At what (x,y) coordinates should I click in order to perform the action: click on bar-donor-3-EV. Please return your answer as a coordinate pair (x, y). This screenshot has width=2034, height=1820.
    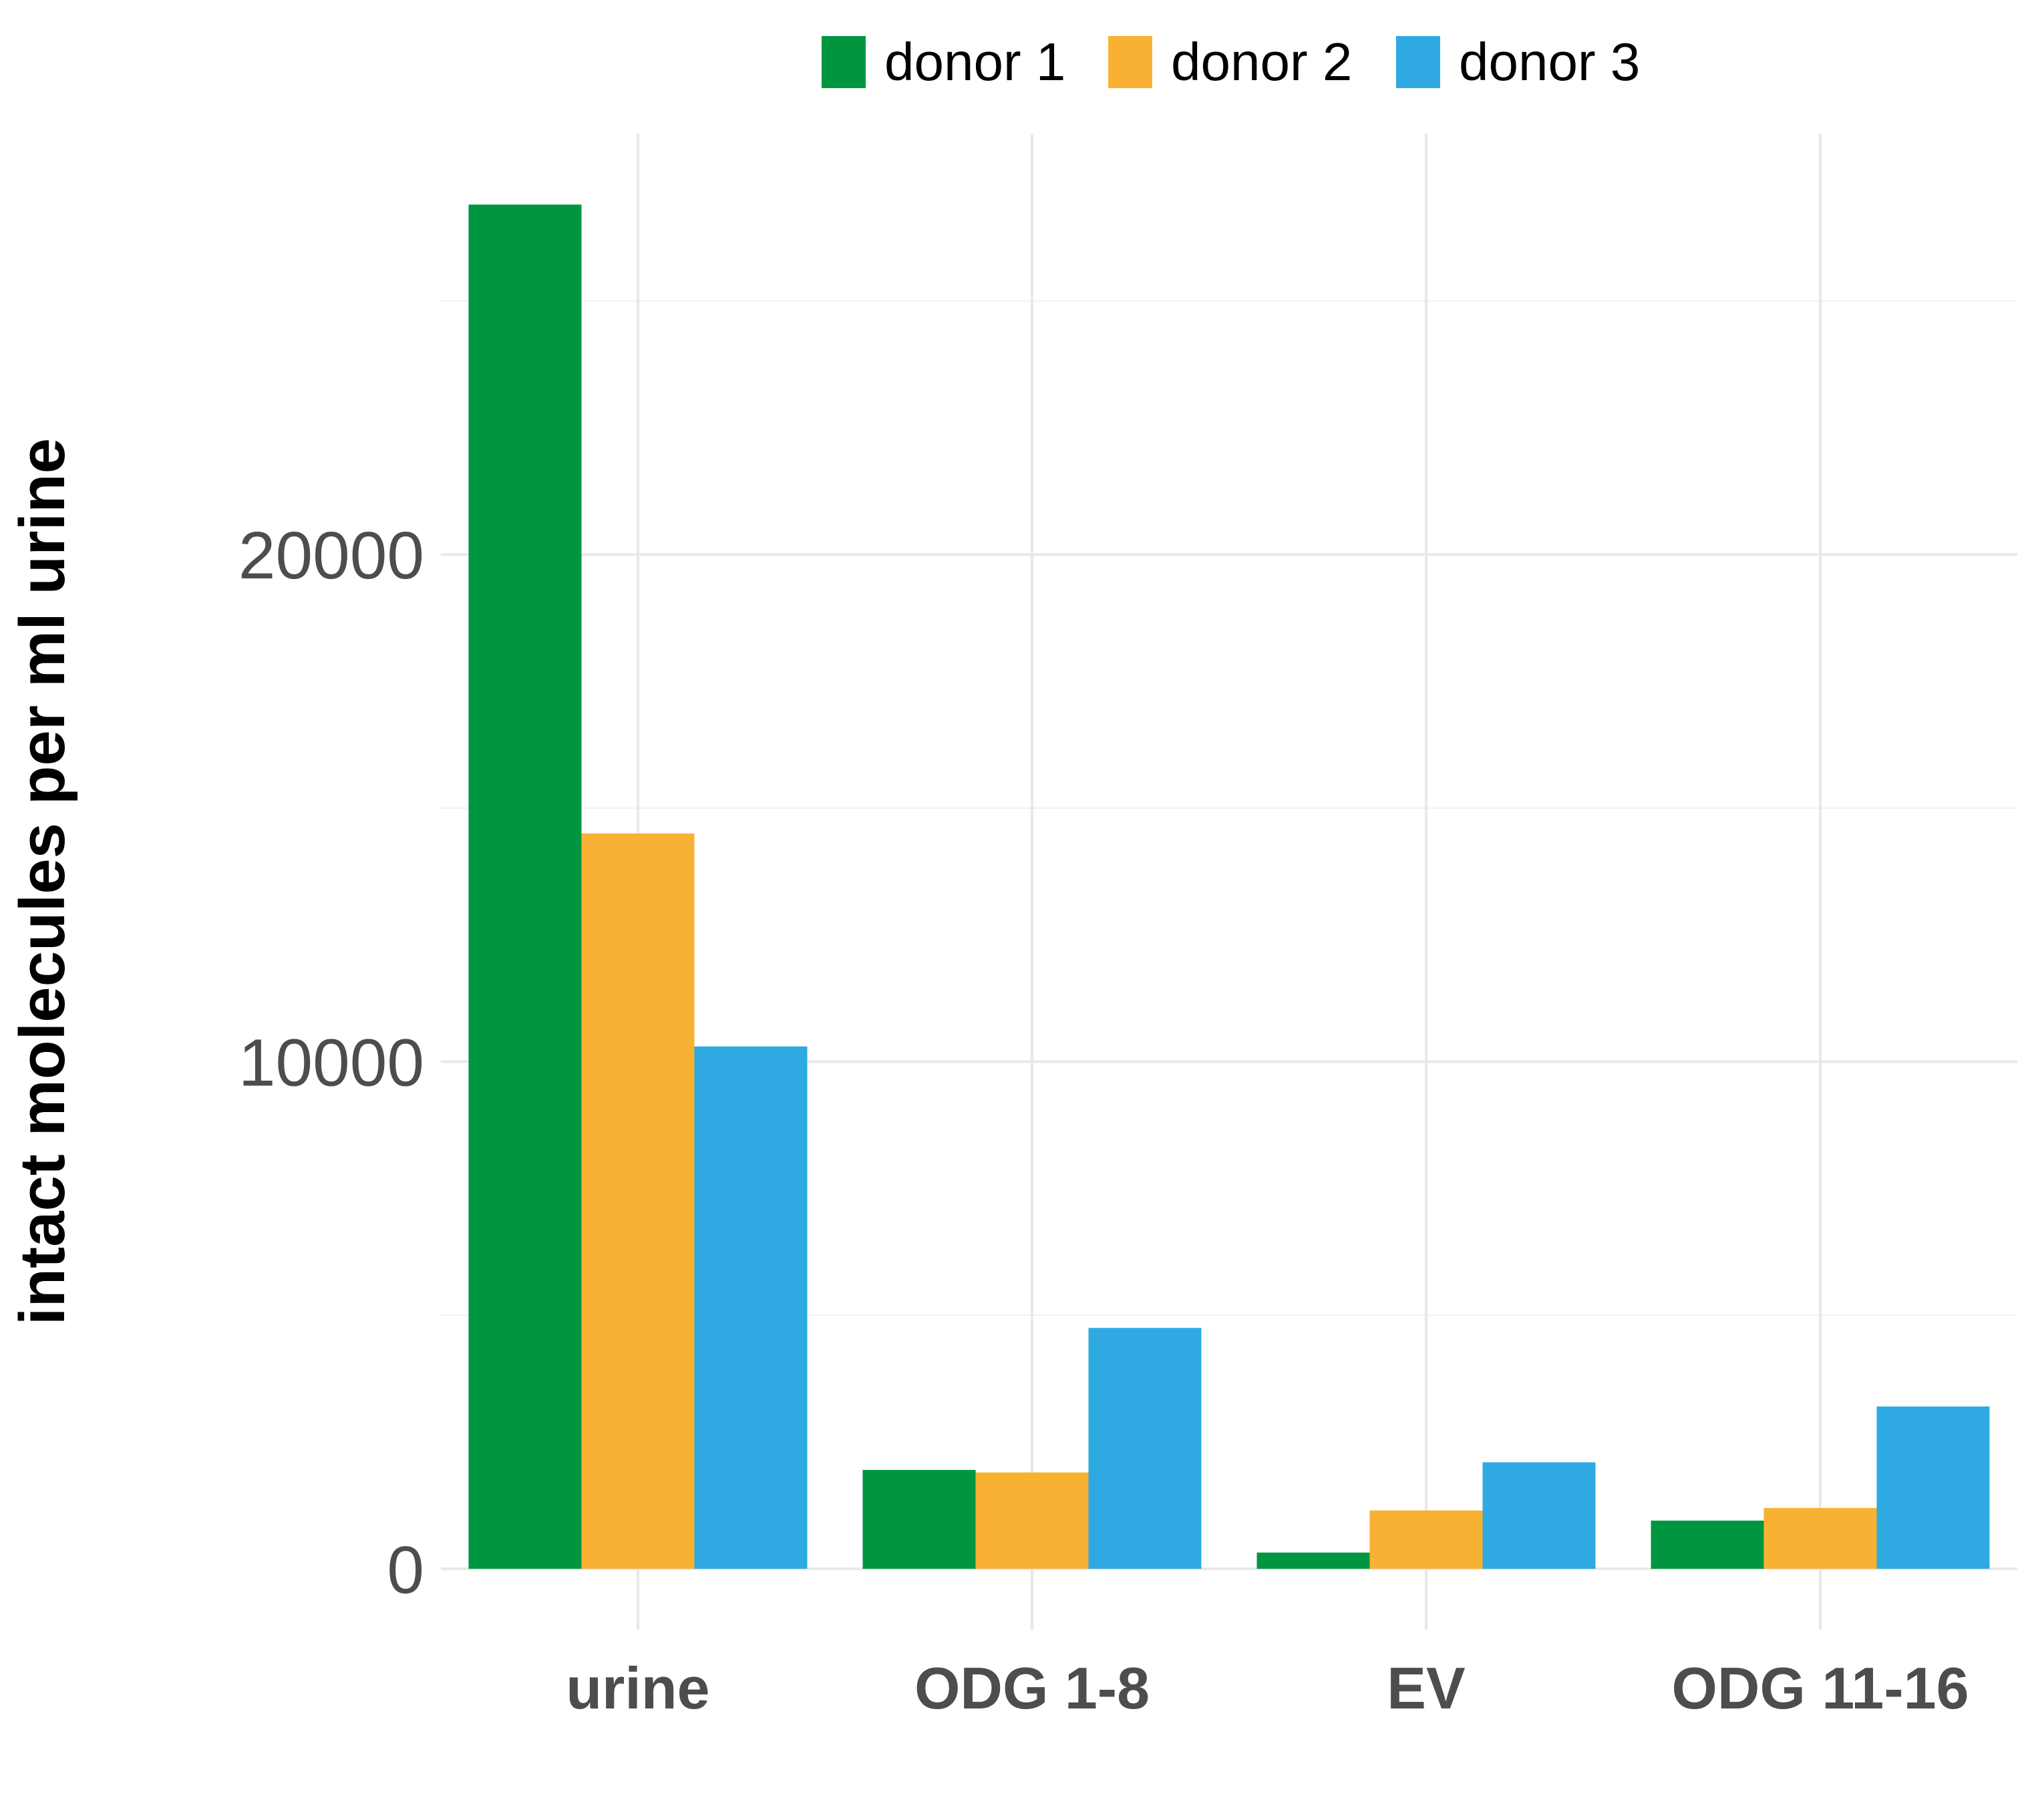
    Looking at the image, I should click on (1539, 1516).